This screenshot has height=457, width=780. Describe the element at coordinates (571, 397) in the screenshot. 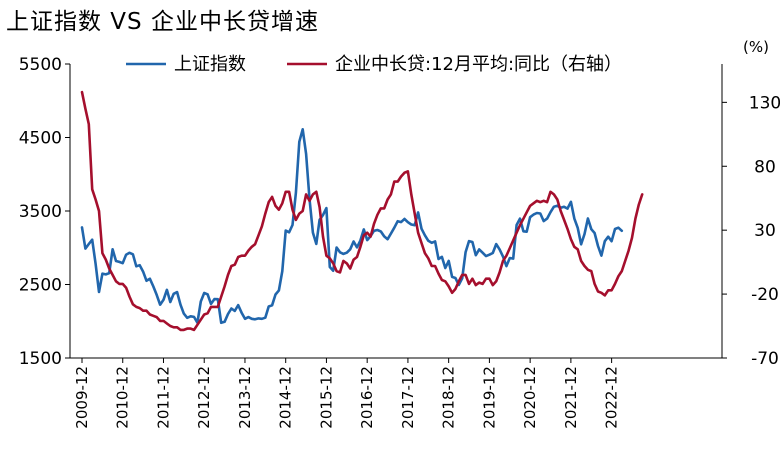

I see `x-tick-label: 2021-12` at that location.